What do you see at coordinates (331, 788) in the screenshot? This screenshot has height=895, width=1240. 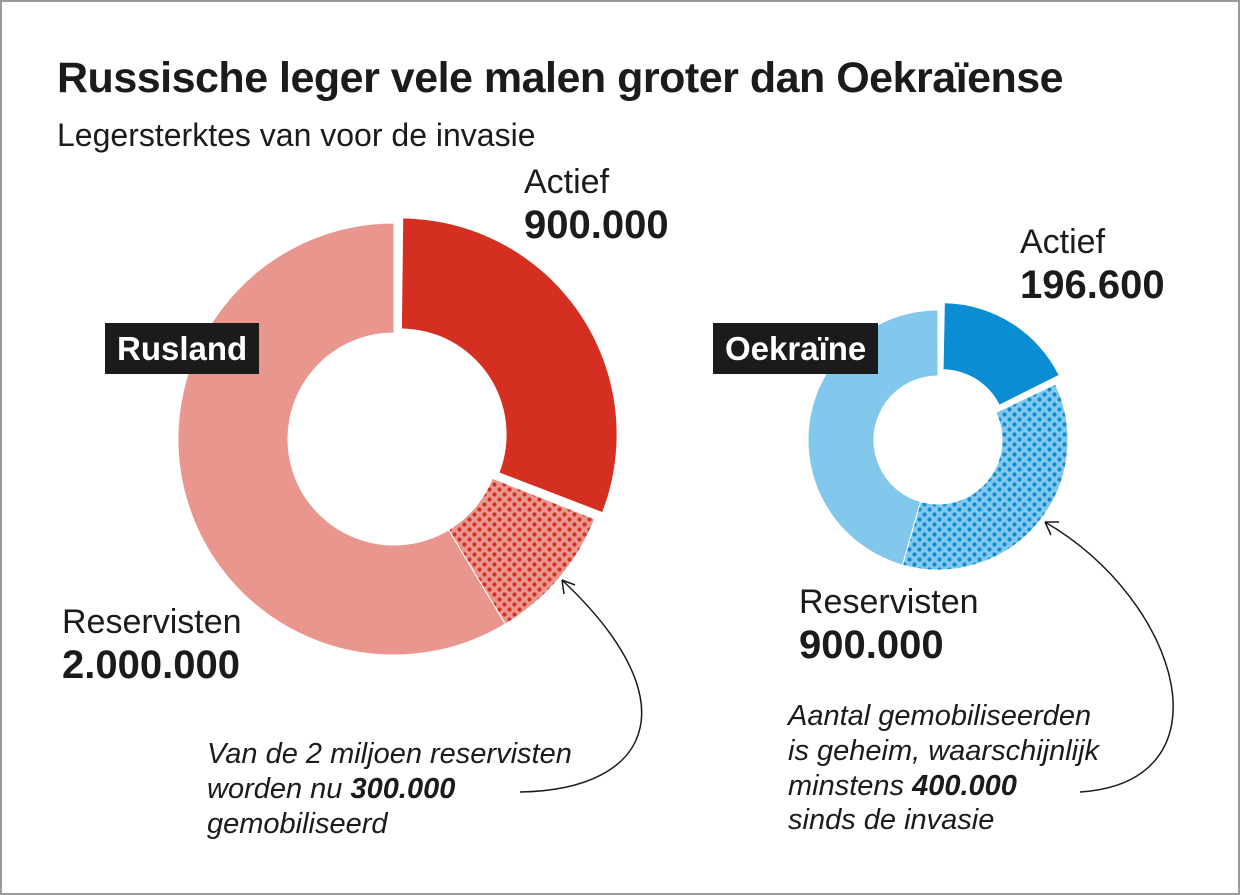 I see `russia-annotation-line2: worden nu 300.000` at bounding box center [331, 788].